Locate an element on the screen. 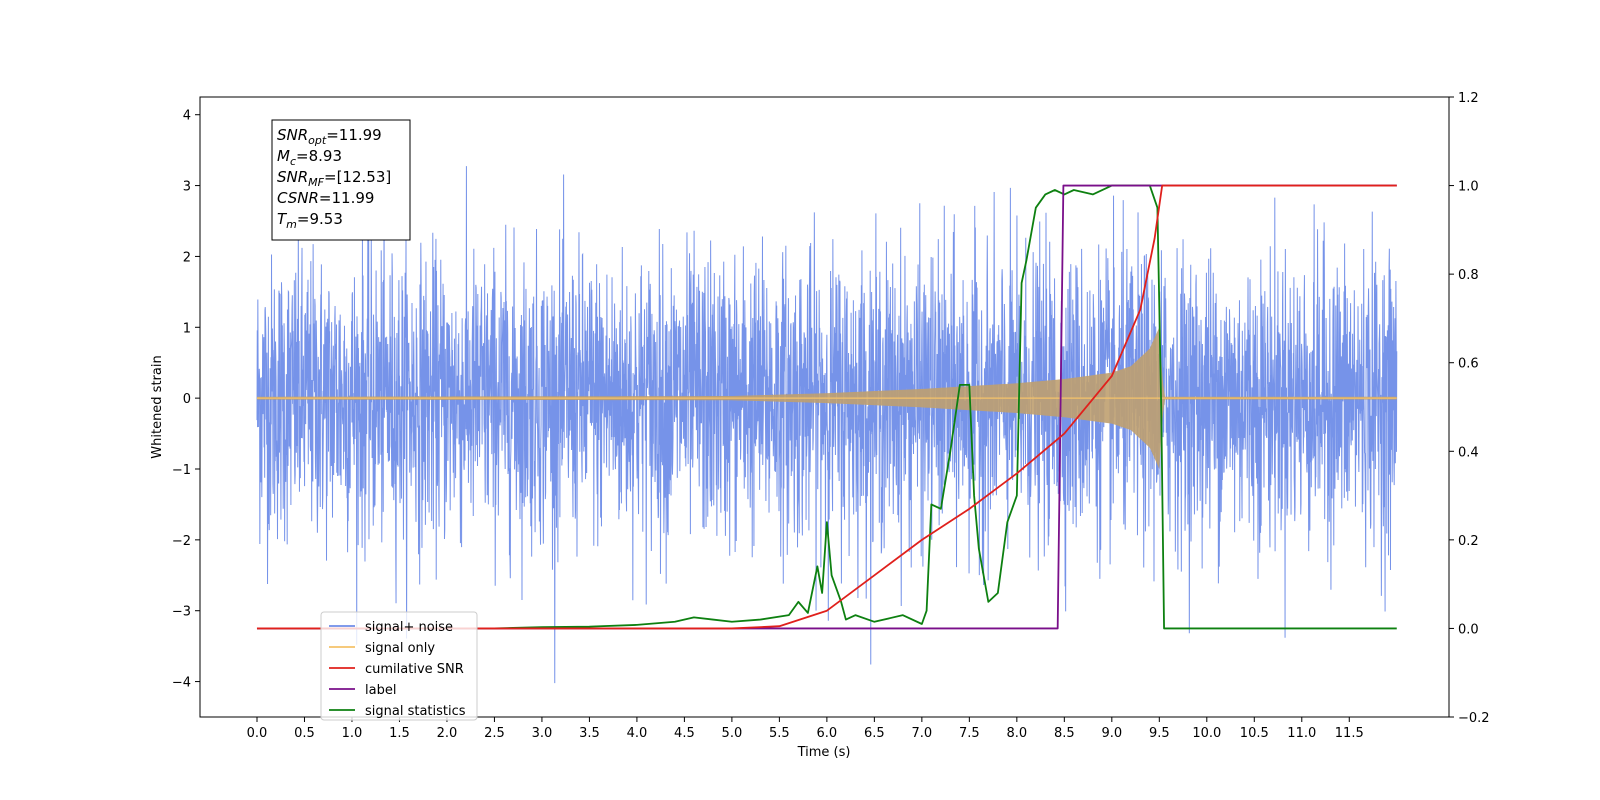 The image size is (1600, 800). y2-tick-label: 0.2 is located at coordinates (1468, 541).